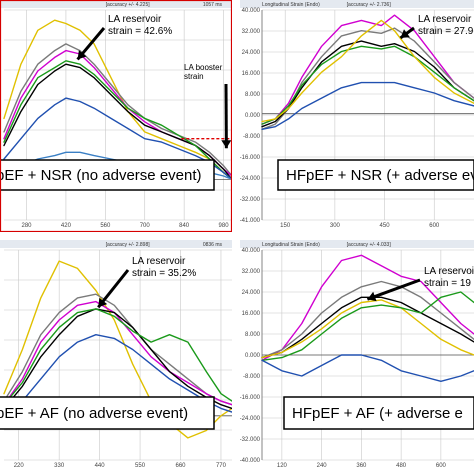 The width and height of the screenshot is (474, 474). Describe the element at coordinates (322, 466) in the screenshot. I see `x-tick-label: 240` at that location.